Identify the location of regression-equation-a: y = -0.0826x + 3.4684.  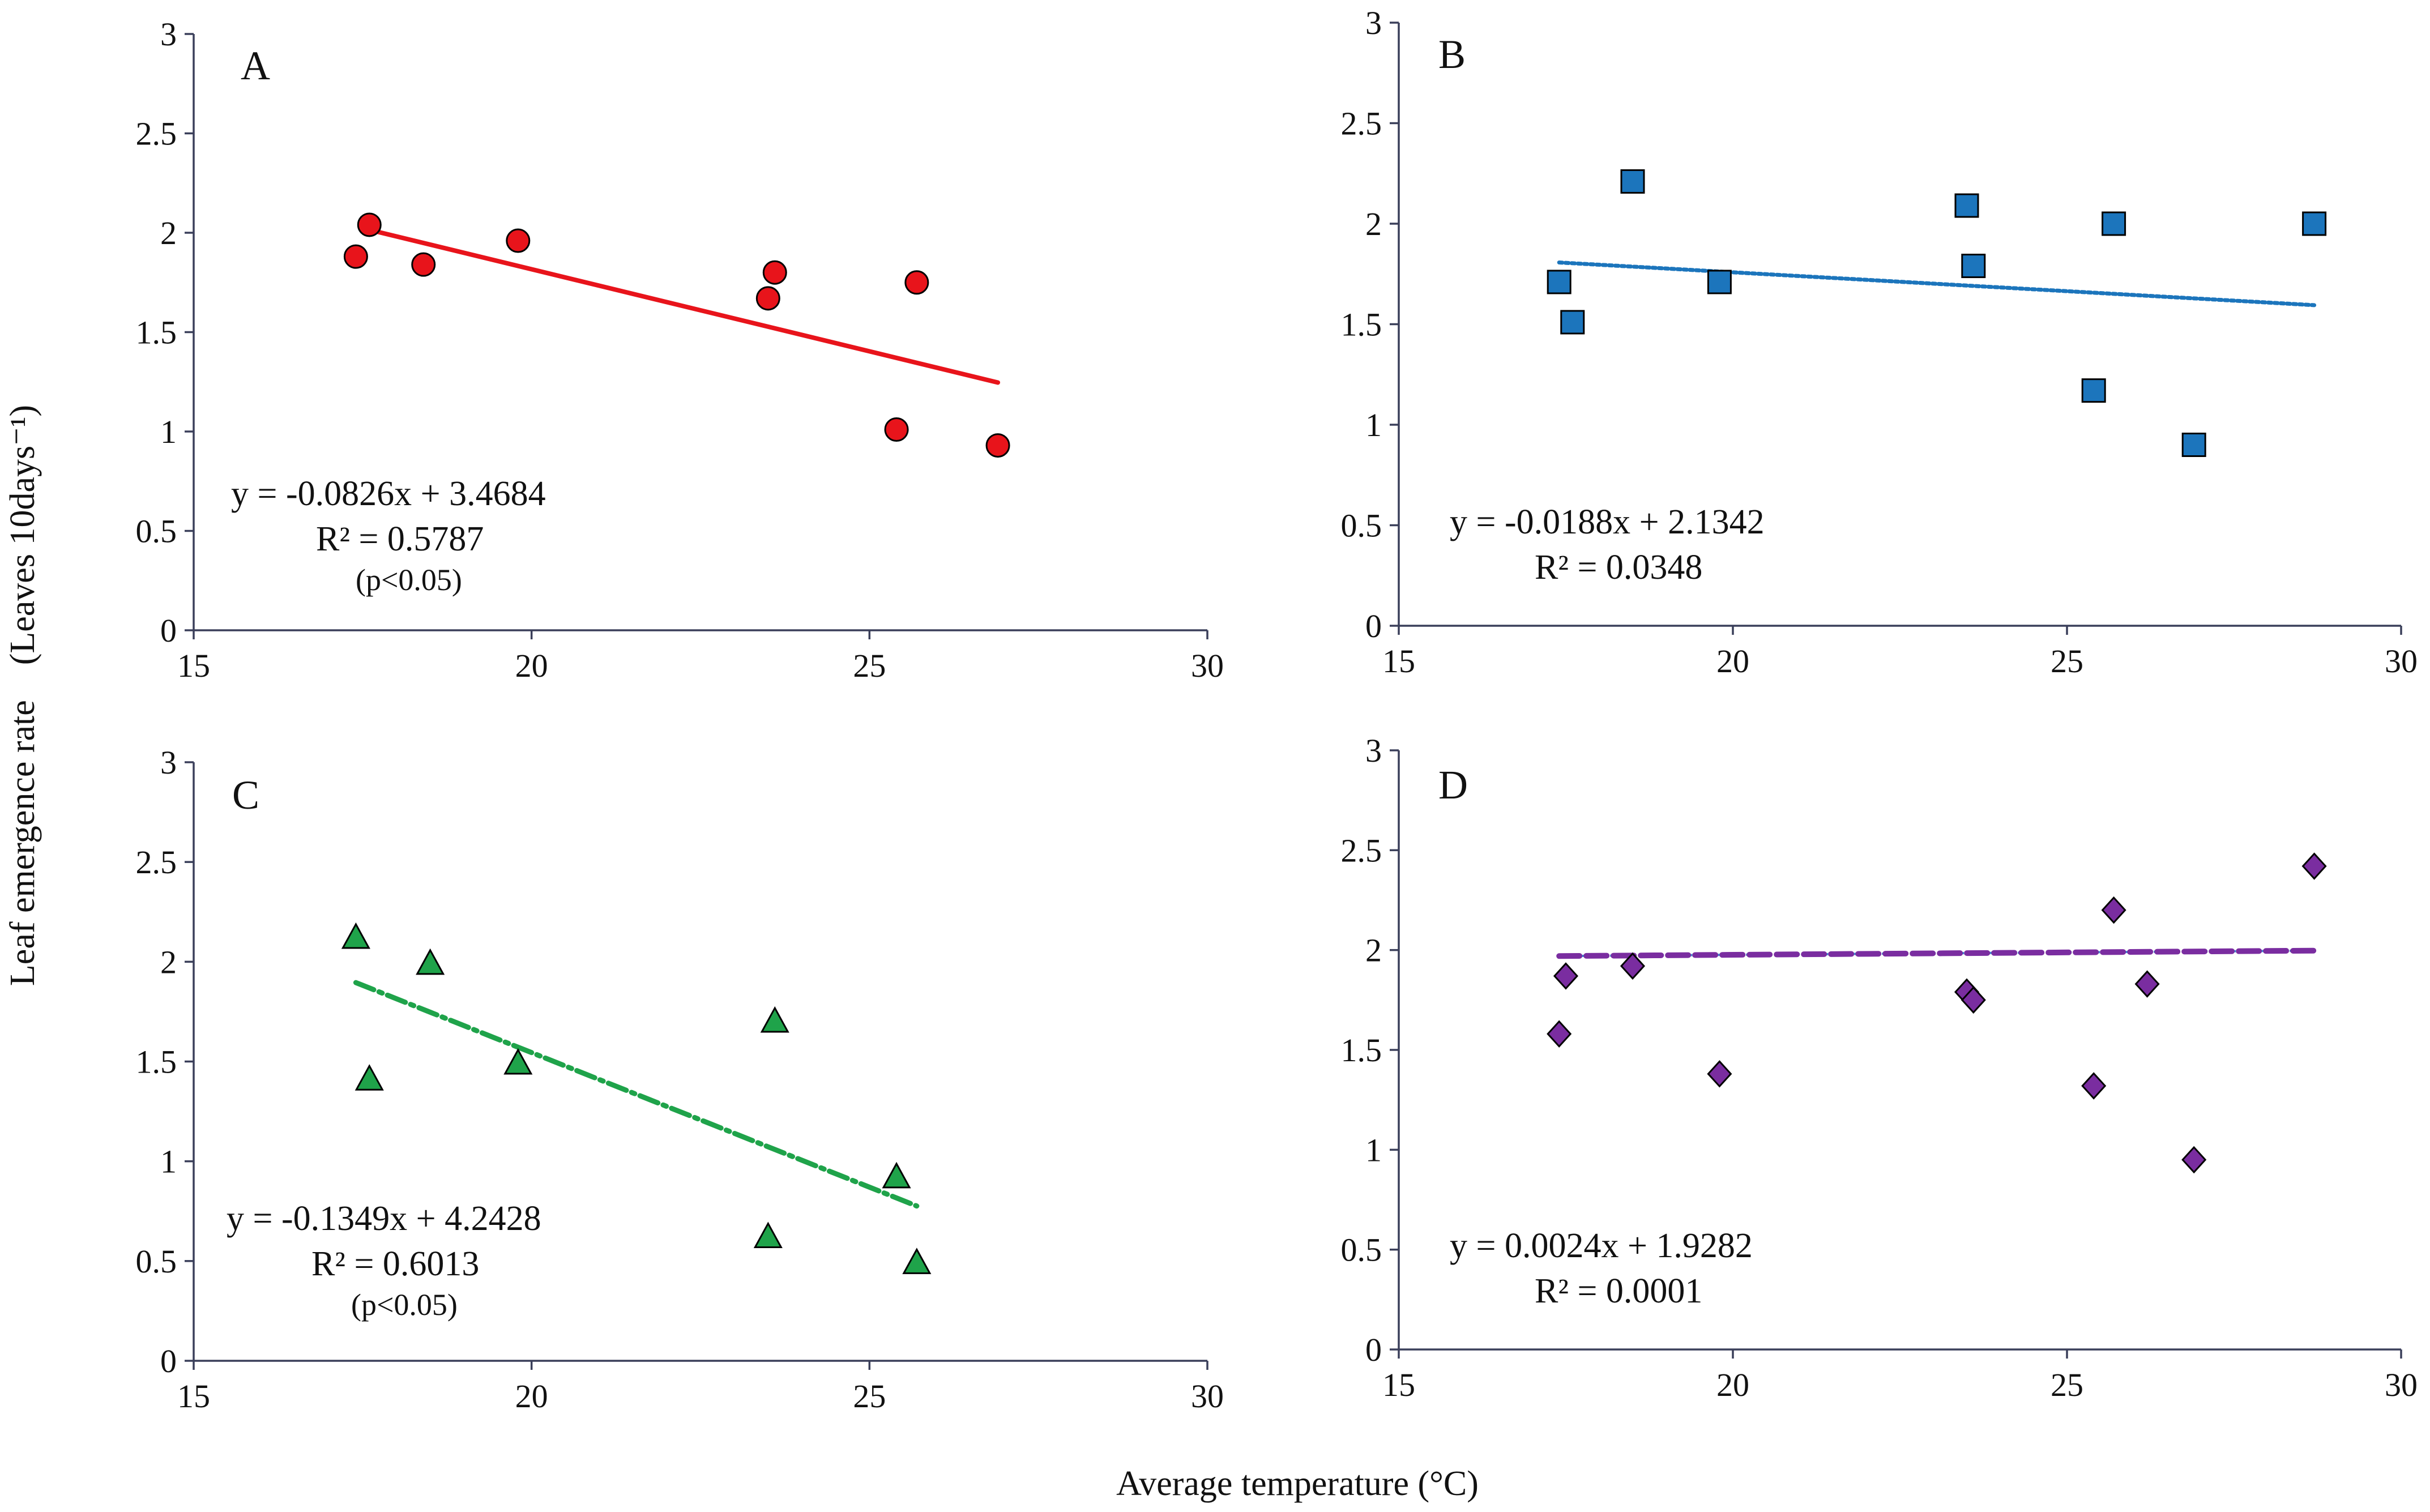
(388, 494).